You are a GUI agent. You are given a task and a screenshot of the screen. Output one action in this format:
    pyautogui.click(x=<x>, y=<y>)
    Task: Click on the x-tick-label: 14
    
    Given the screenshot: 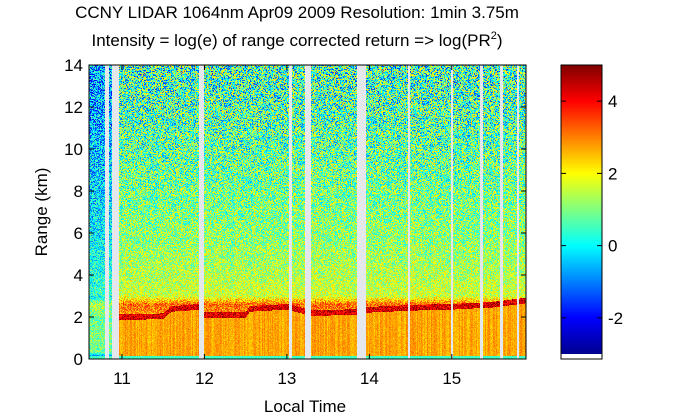 What is the action you would take?
    pyautogui.click(x=369, y=378)
    